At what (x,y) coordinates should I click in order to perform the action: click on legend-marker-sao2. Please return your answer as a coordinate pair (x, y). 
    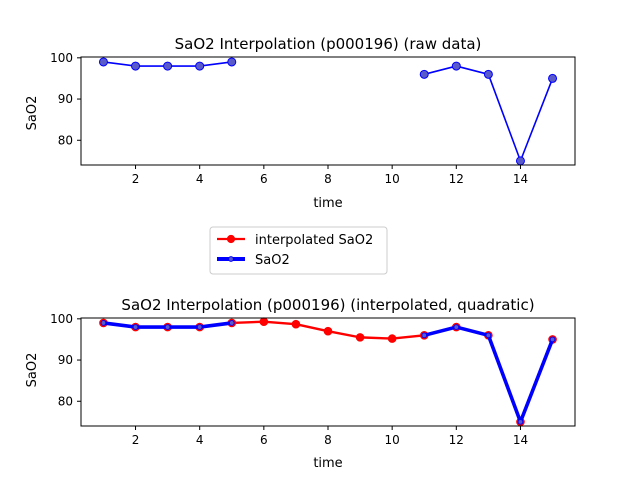
    Looking at the image, I should click on (231, 259).